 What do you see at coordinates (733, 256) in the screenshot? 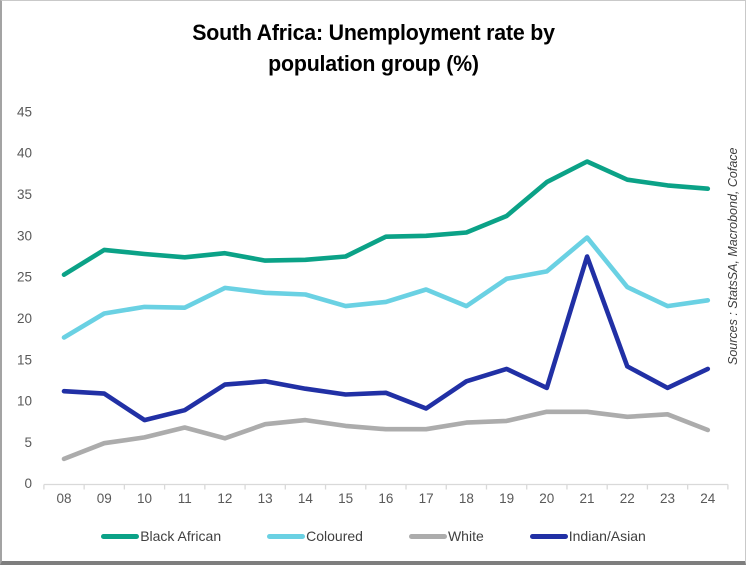
I see `source-note: Sources : StatsSA, Macrobond, Coface` at bounding box center [733, 256].